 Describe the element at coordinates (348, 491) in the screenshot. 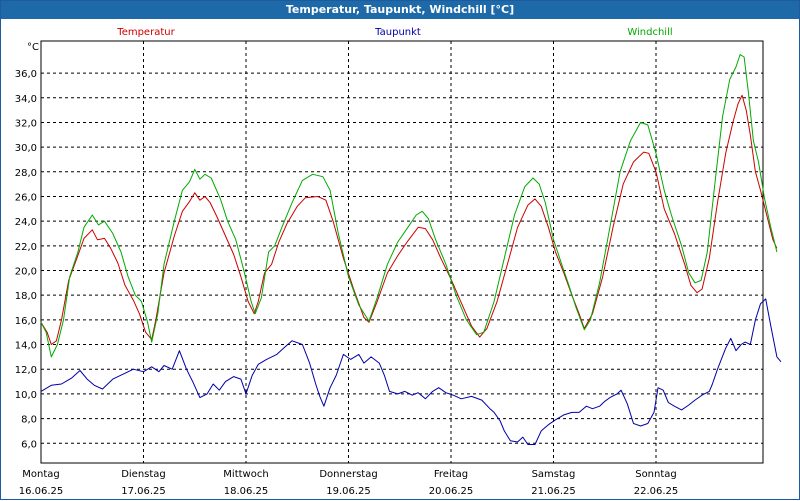

I see `x-tick-date-label: 19.06.25` at that location.